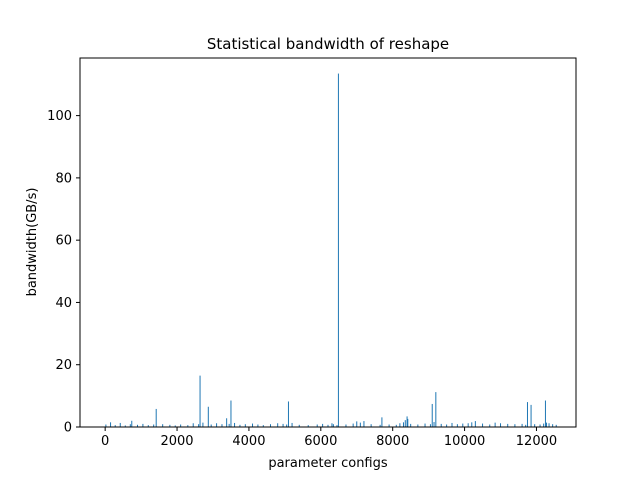 This screenshot has height=480, width=640. I want to click on x-tick-label: 12000, so click(536, 441).